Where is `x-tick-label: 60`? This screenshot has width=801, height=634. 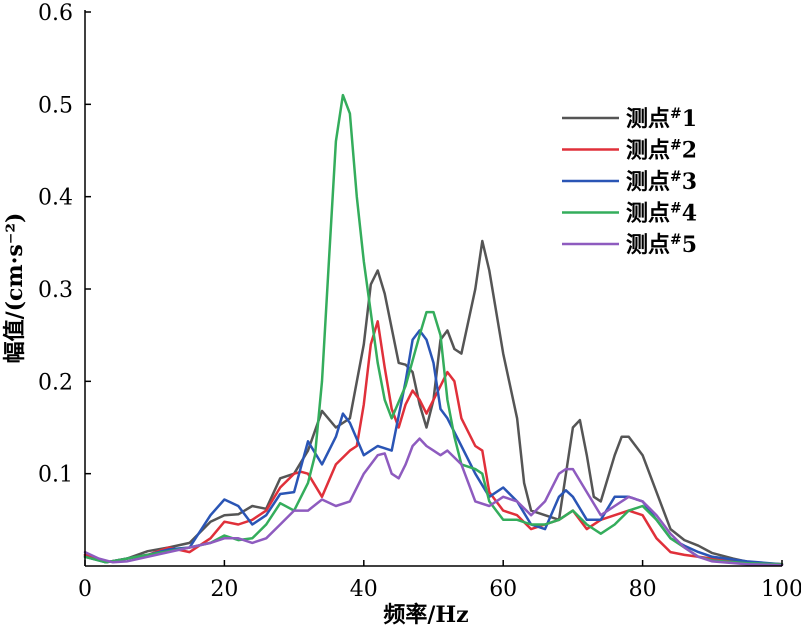 x-tick-label: 60 is located at coordinates (503, 589).